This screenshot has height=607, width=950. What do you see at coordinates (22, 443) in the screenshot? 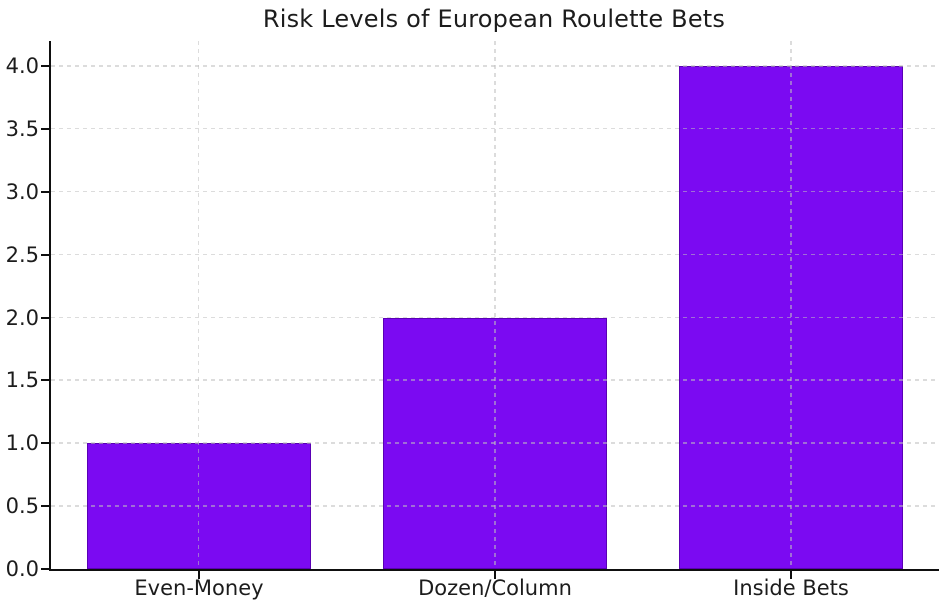
I see `y-tick-label: 1.0` at bounding box center [22, 443].